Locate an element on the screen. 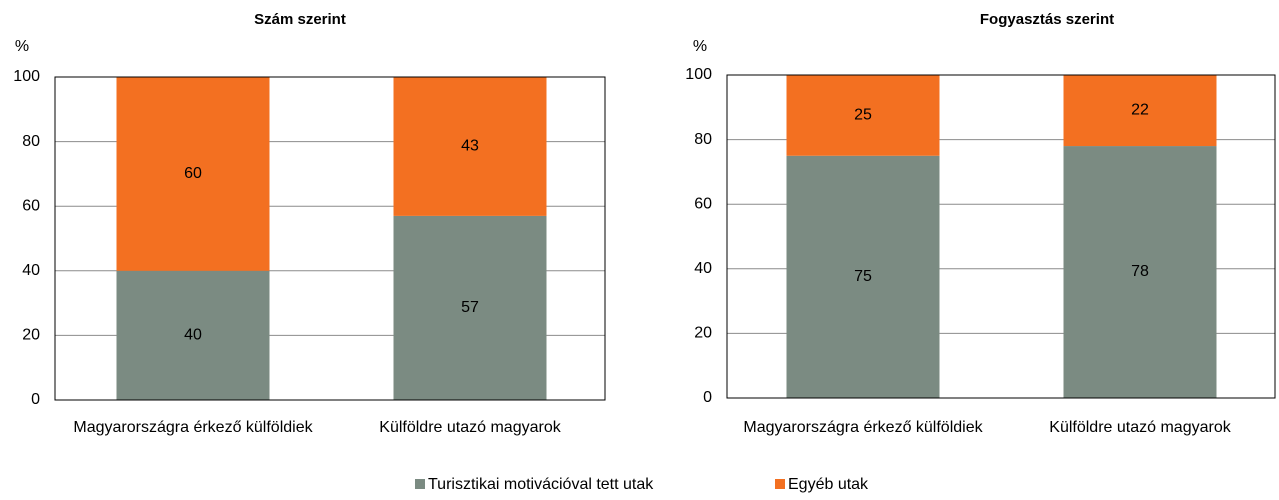 The image size is (1279, 500). data-label: 43 is located at coordinates (470, 146).